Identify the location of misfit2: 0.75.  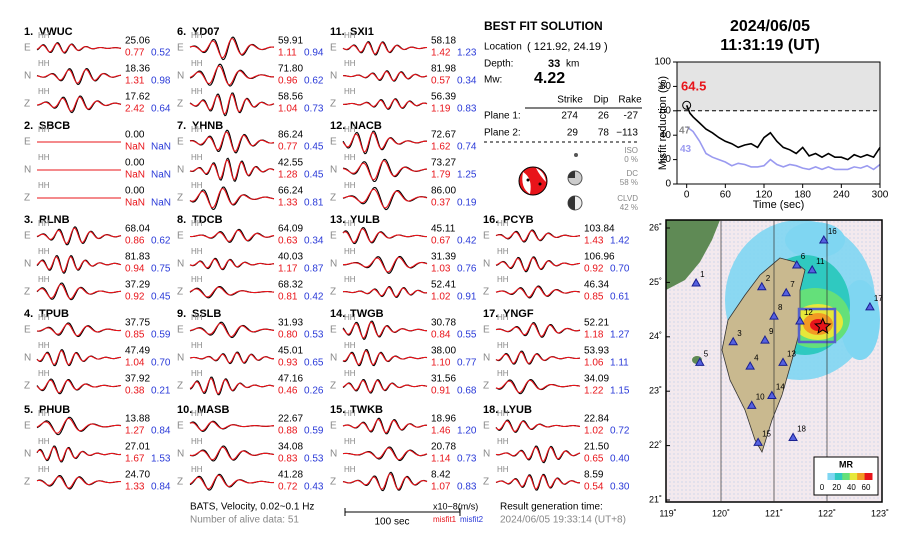
(161, 269).